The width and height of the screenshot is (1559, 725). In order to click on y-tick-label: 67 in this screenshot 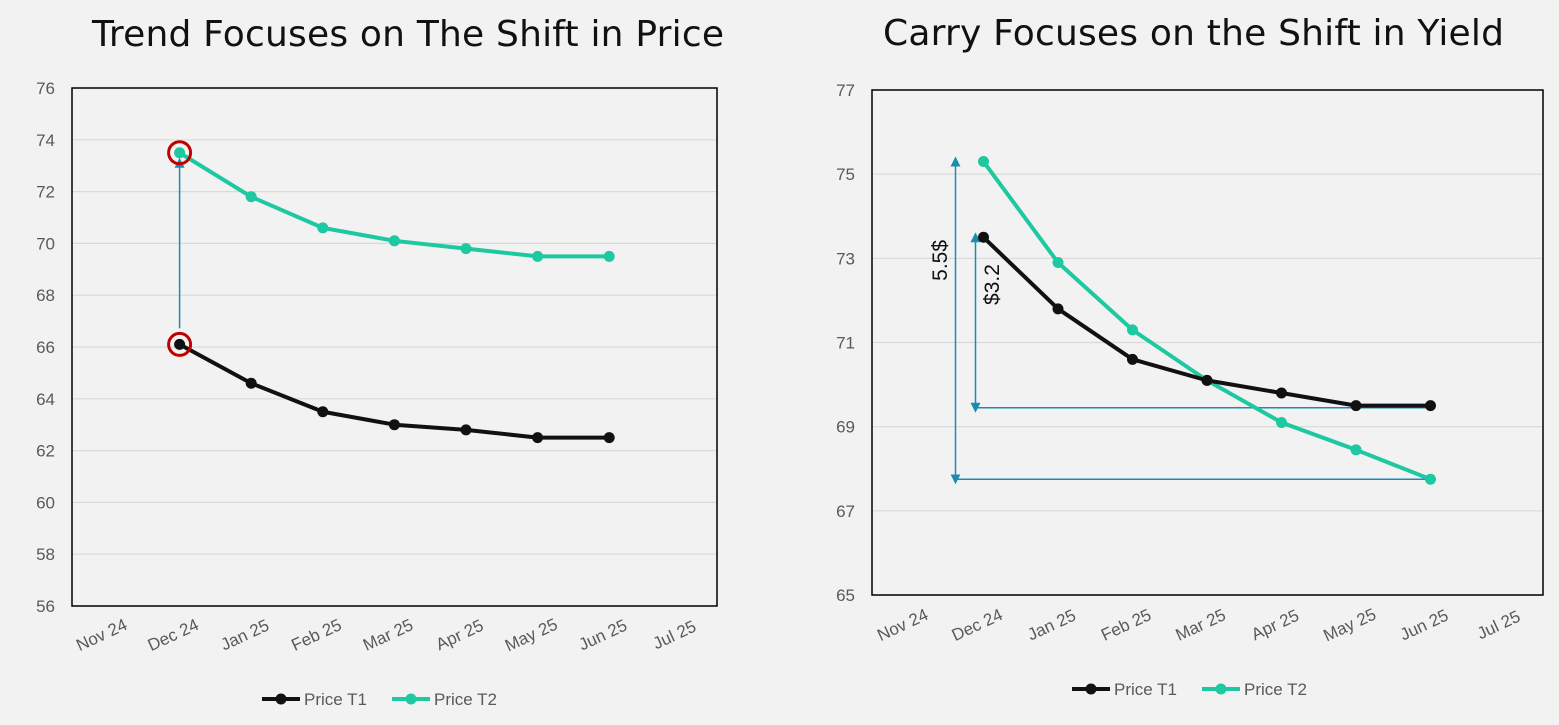, I will do `click(845, 511)`.